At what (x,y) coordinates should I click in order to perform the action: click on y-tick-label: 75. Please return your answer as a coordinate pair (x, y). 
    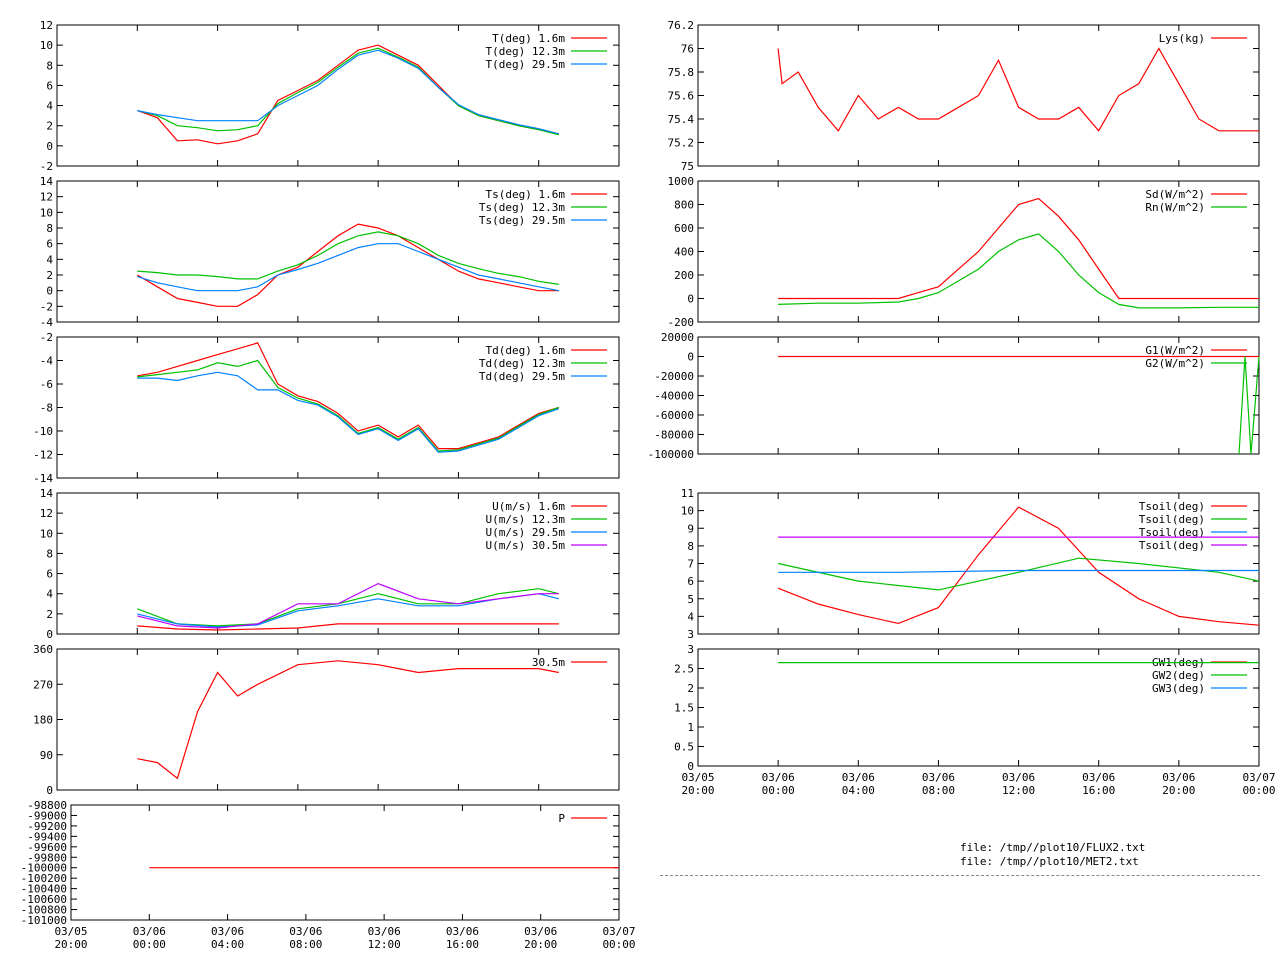
    Looking at the image, I should click on (687, 166).